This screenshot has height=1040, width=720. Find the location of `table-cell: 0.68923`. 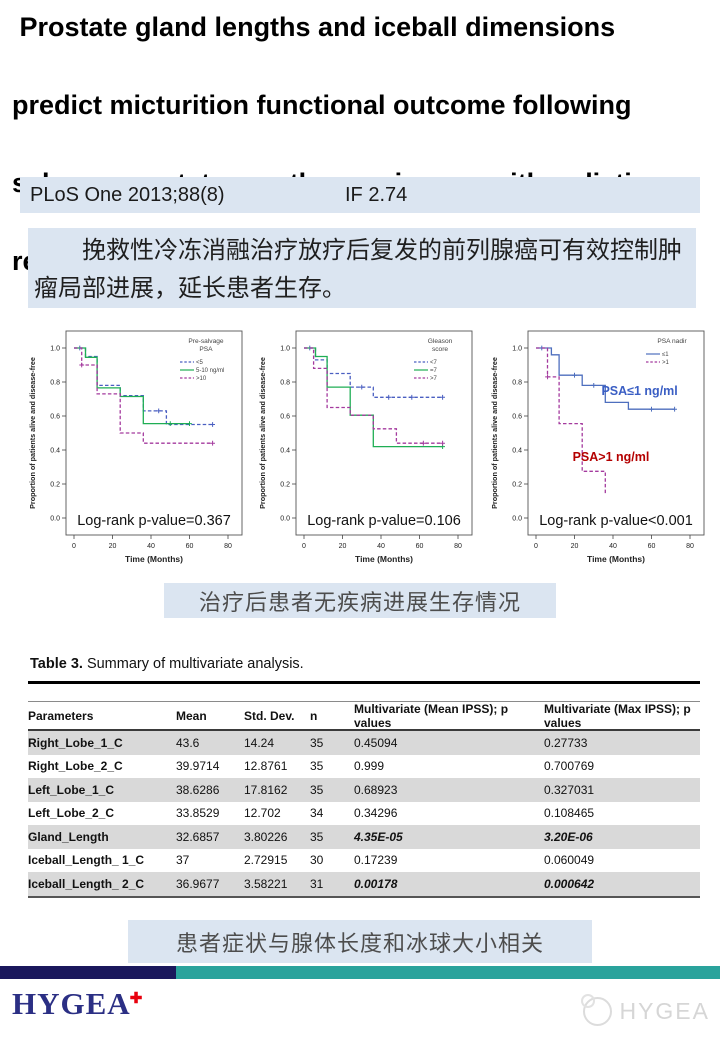

table-cell: 0.68923 is located at coordinates (376, 789).